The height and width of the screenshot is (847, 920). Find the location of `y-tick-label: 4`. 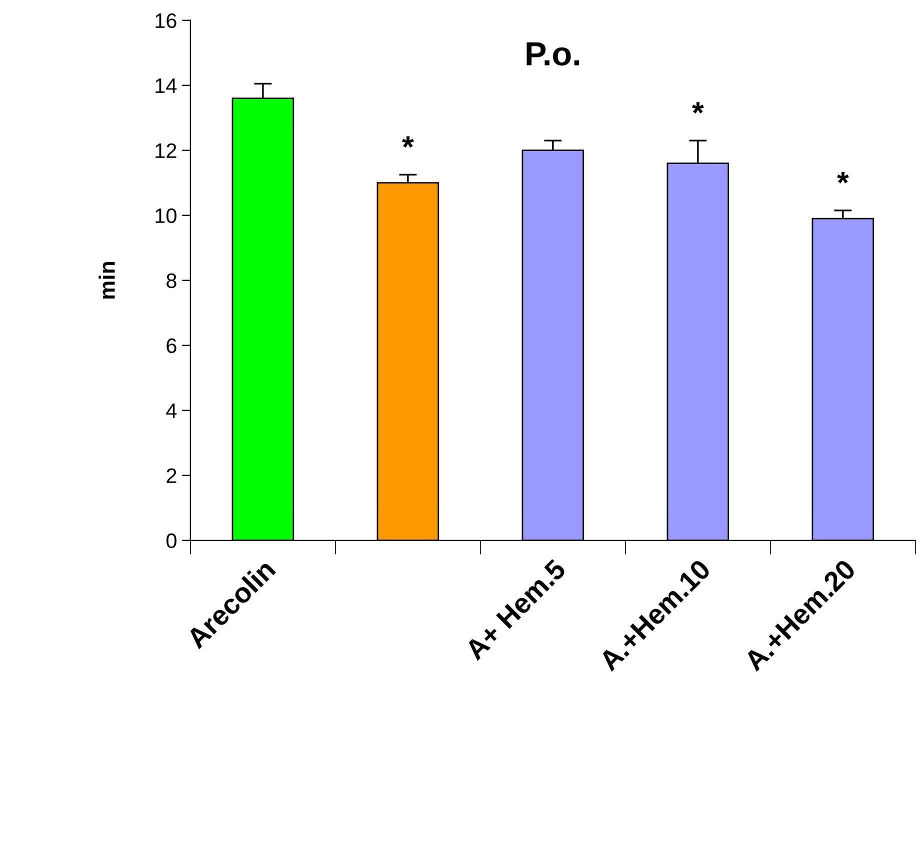

y-tick-label: 4 is located at coordinates (171, 411).